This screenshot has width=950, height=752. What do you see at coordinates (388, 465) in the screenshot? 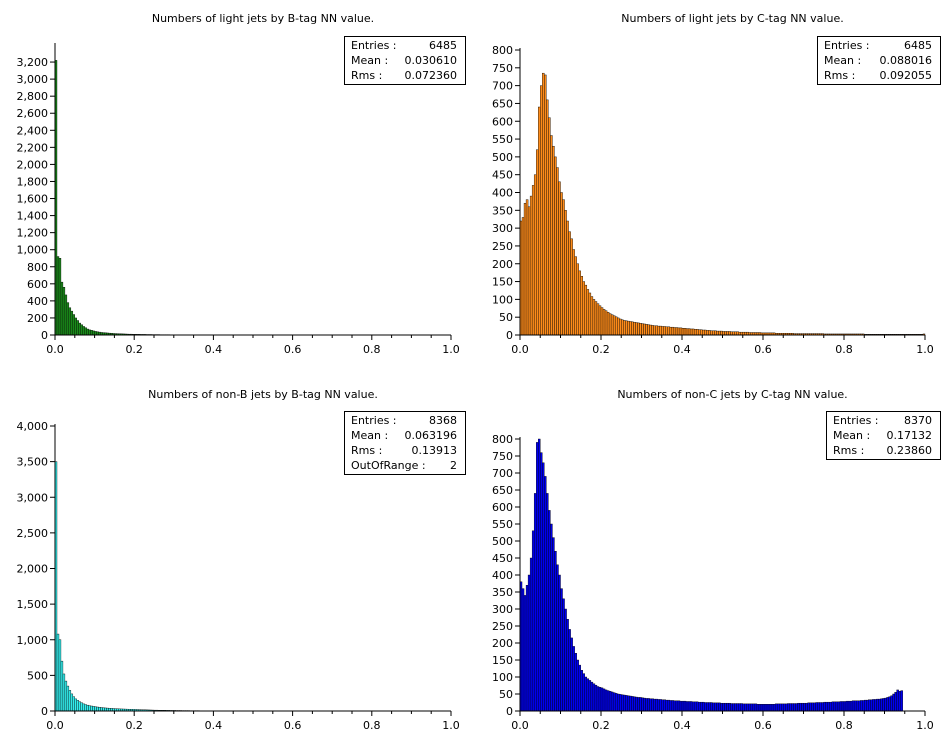
I see `stats-label: OutOfRange :` at bounding box center [388, 465].